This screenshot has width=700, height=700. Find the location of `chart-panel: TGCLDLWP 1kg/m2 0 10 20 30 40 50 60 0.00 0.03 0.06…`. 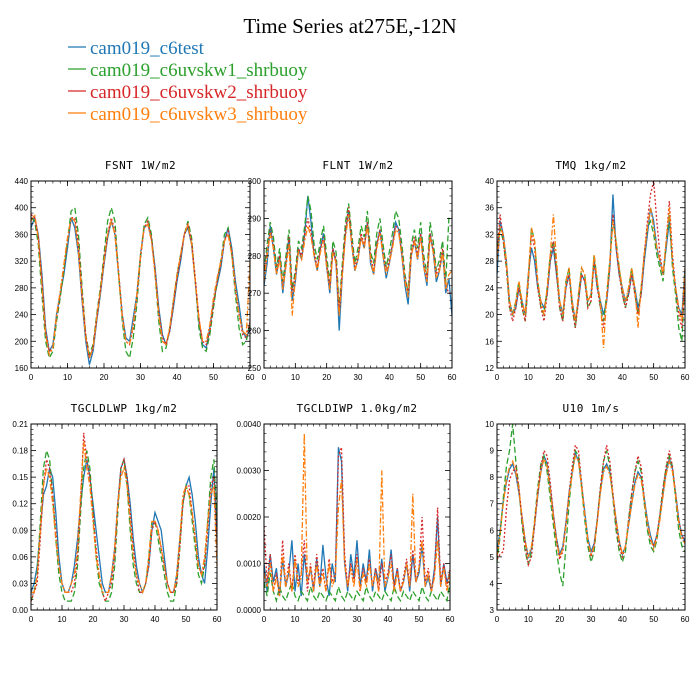

chart-panel: TGCLDLWP 1kg/m2 0 10 20 30 40 50 60 0.00 0.03 0.06… is located at coordinates (117, 513).